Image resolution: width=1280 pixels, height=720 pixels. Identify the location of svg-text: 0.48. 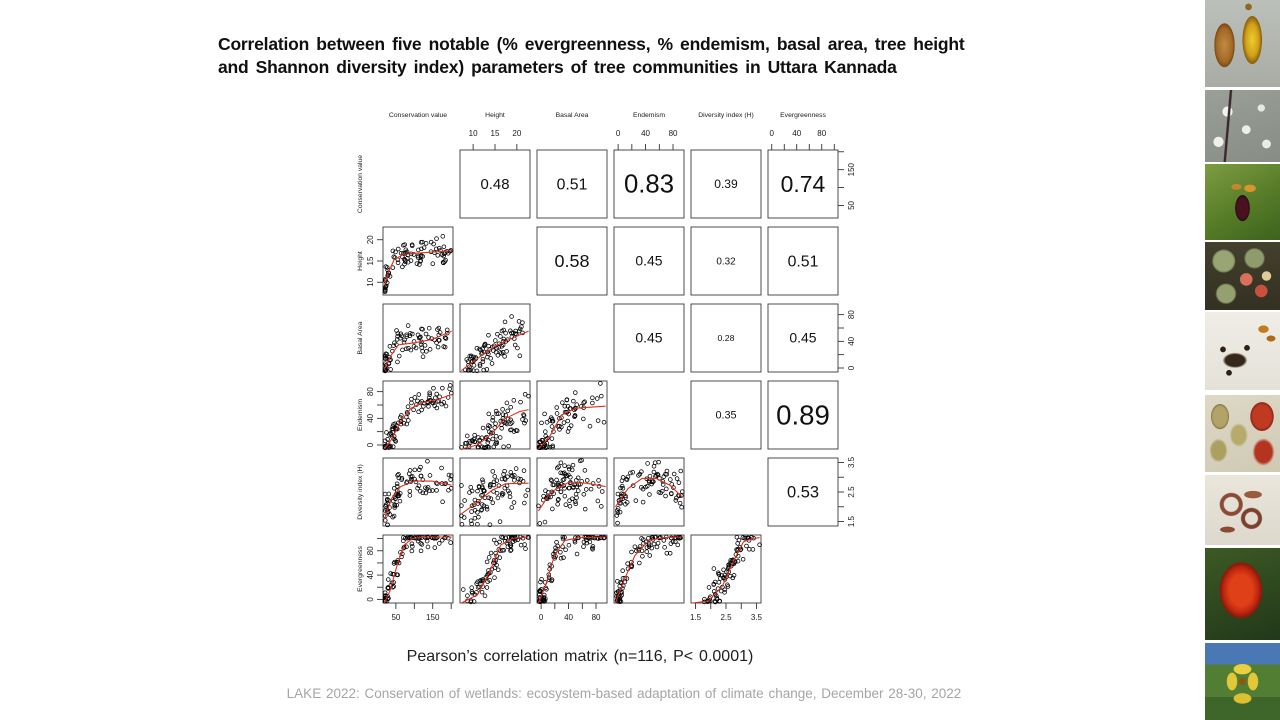
(495, 185).